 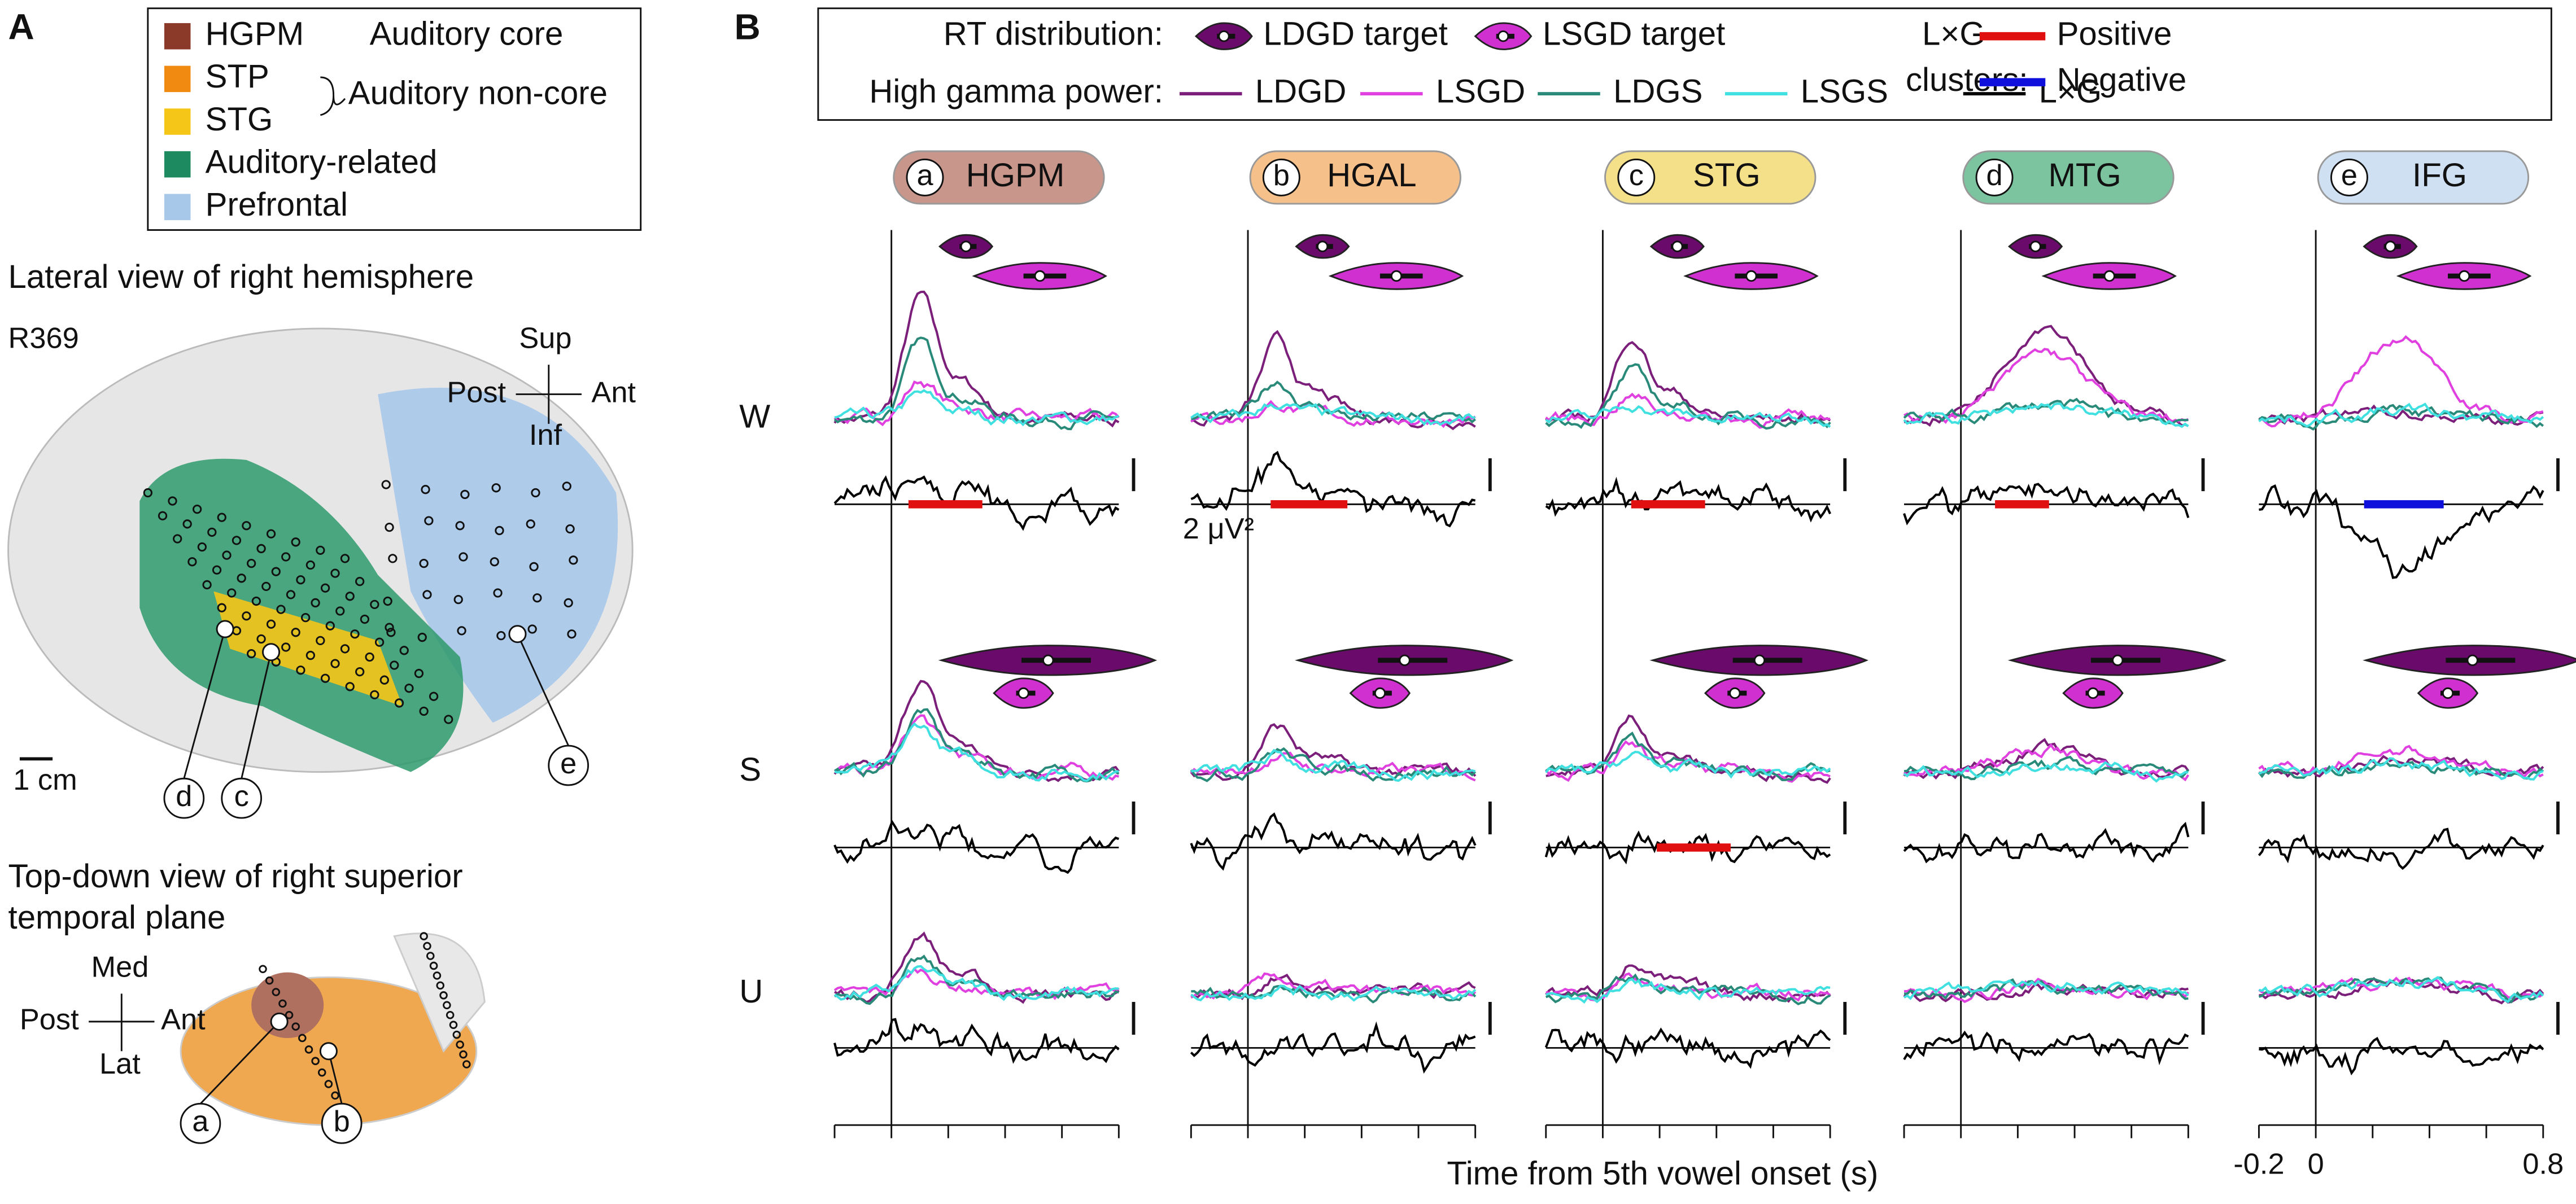 I want to click on scale-label: 1 cm, so click(x=45, y=780).